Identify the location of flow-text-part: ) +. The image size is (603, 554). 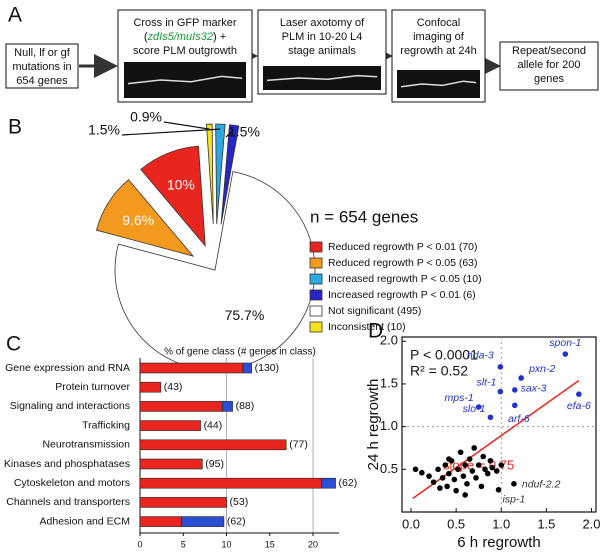
(219, 37).